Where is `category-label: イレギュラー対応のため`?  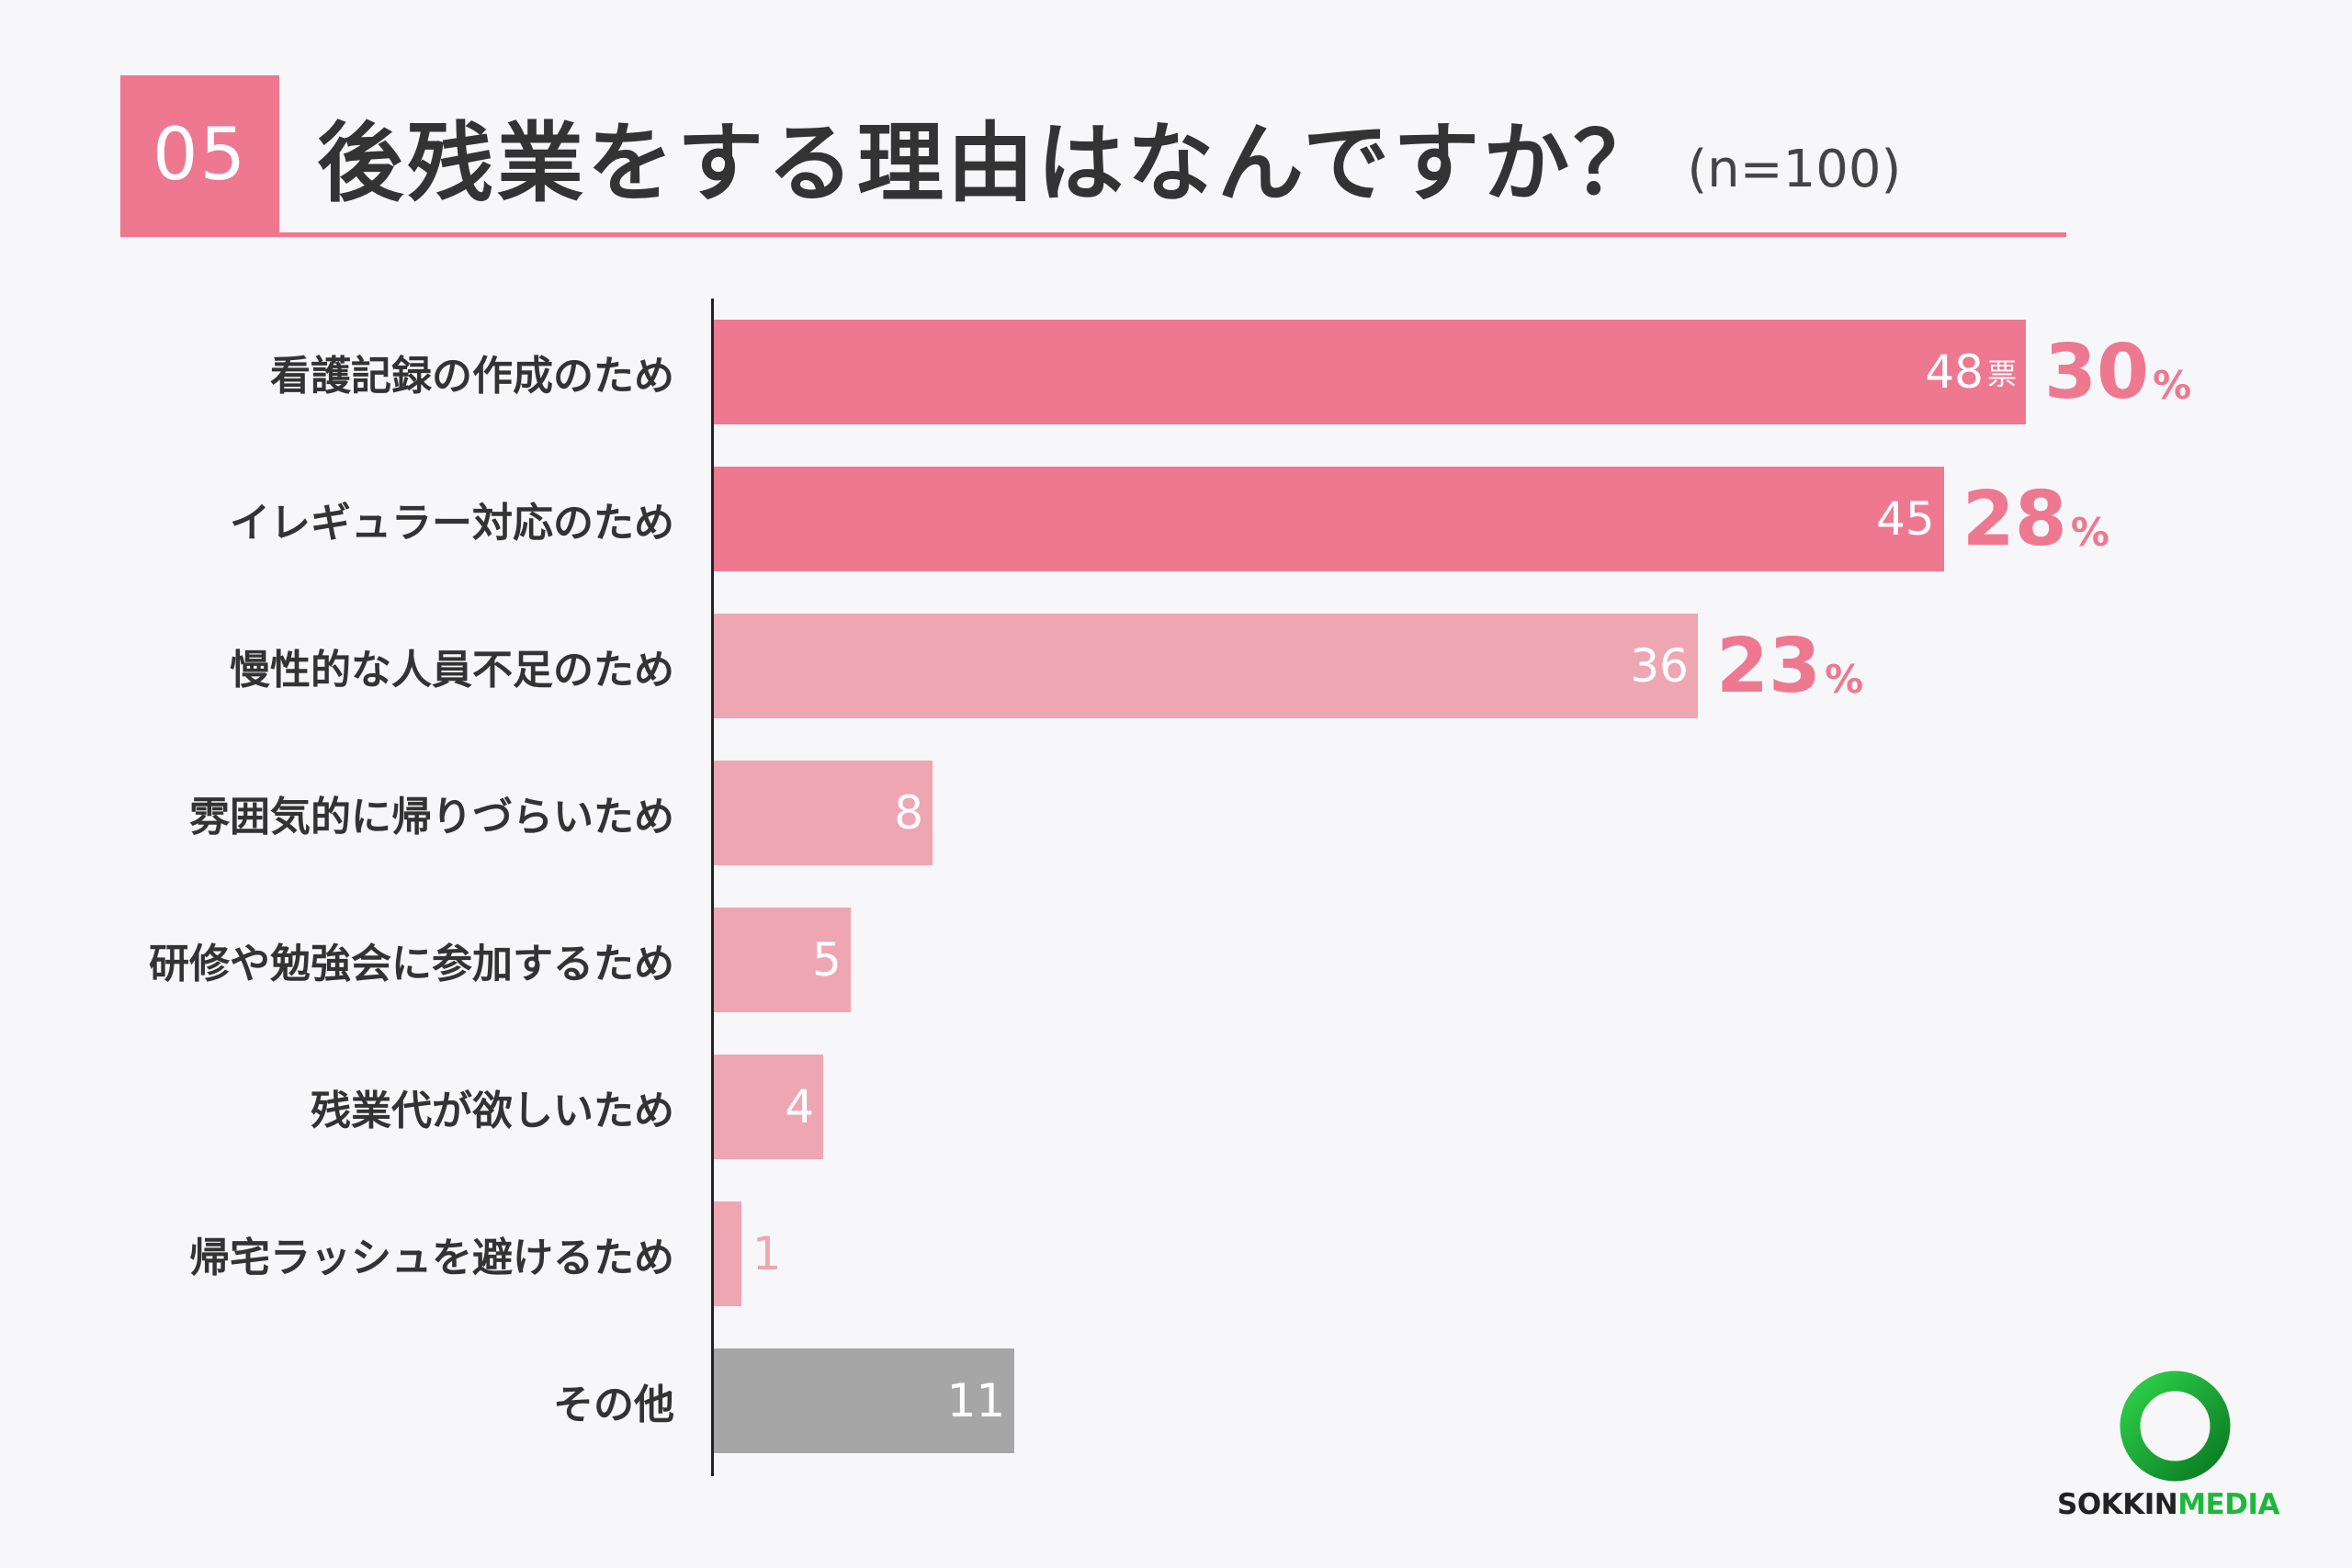 category-label: イレギュラー対応のため is located at coordinates (452, 524).